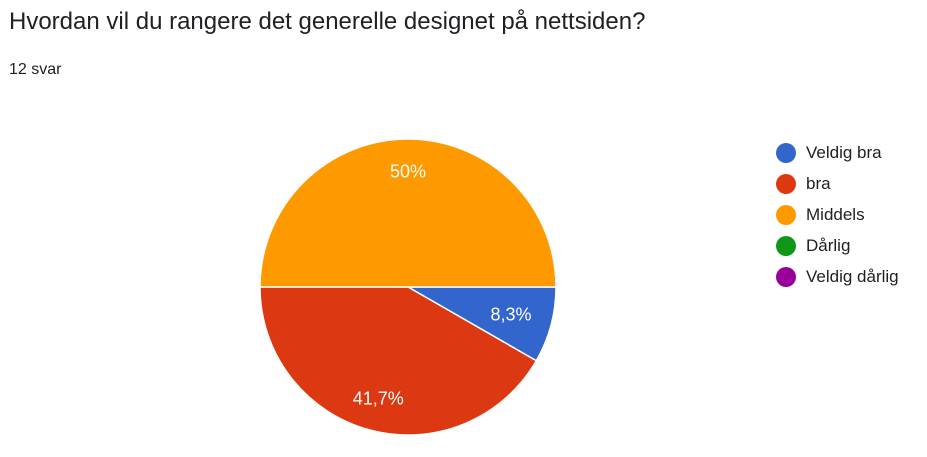  What do you see at coordinates (35, 69) in the screenshot?
I see `response-count: 12 svar` at bounding box center [35, 69].